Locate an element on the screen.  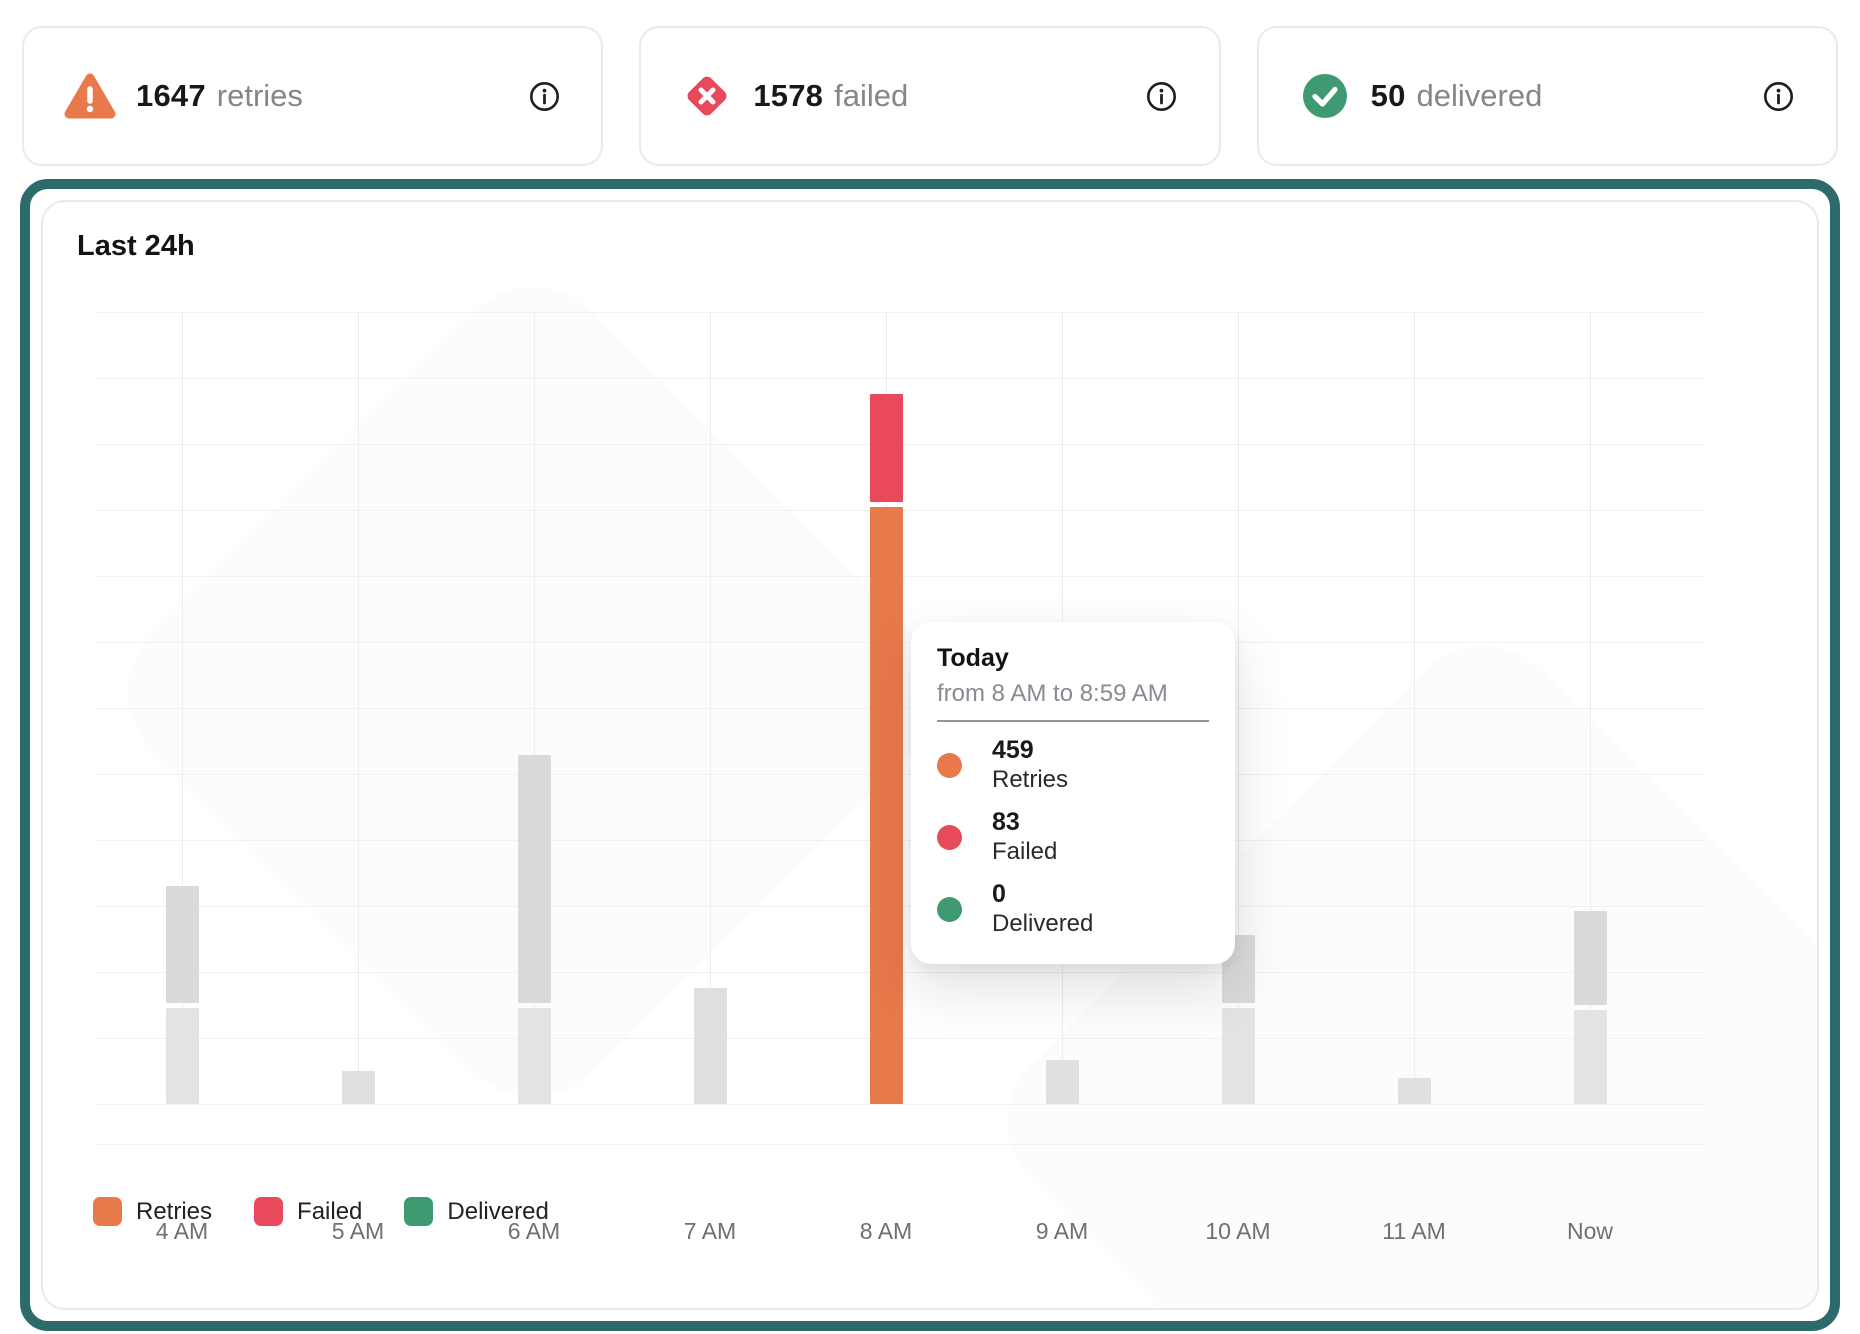
delivered-swatch-icon is located at coordinates (419, 1211).